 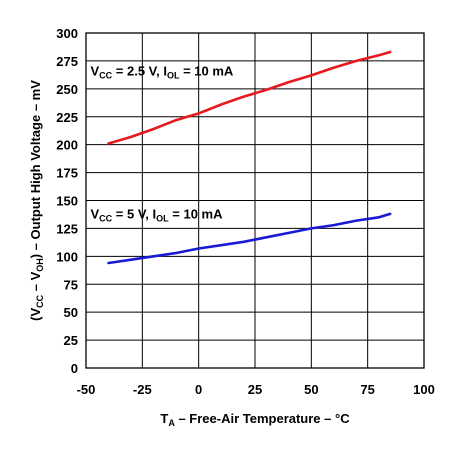 What do you see at coordinates (198, 389) in the screenshot?
I see `x-tick-label: 0` at bounding box center [198, 389].